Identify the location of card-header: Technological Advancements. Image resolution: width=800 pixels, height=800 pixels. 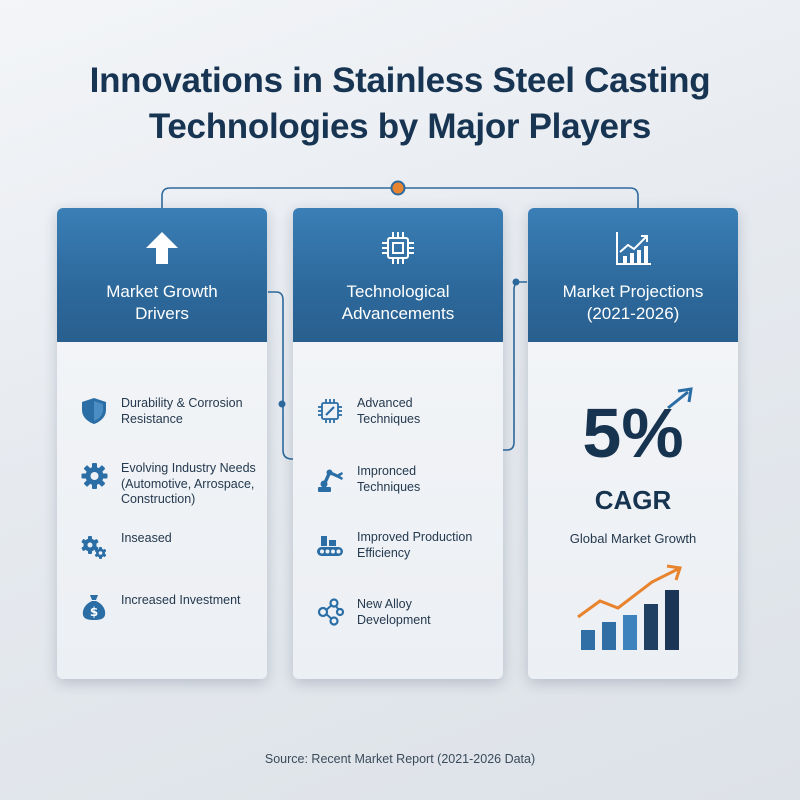
(398, 275).